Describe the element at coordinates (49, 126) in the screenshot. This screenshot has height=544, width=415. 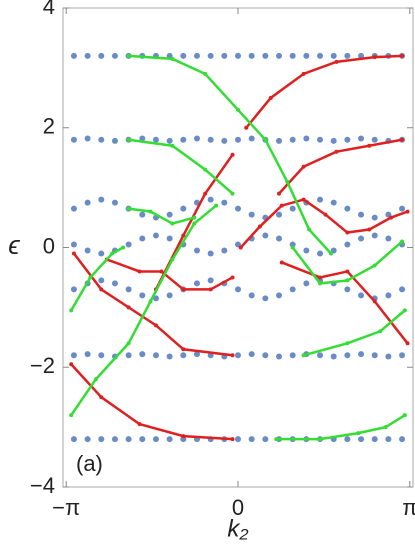
I see `y-tick-label: 2` at that location.